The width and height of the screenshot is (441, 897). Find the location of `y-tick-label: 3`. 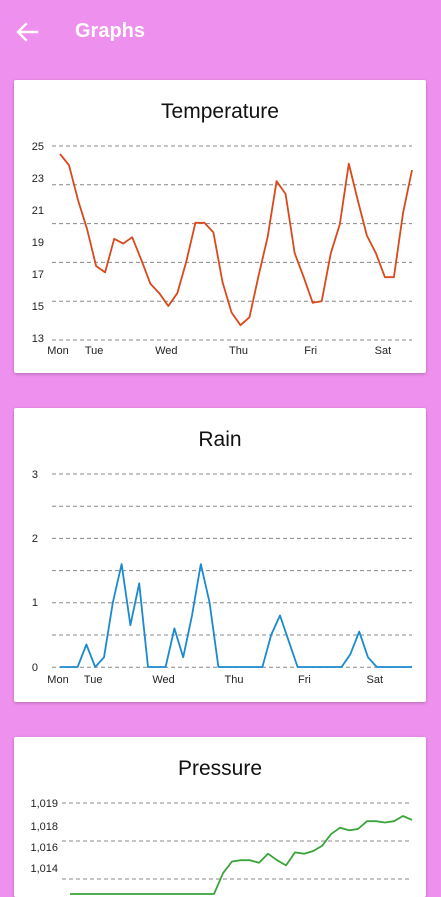

y-tick-label: 3 is located at coordinates (35, 475).